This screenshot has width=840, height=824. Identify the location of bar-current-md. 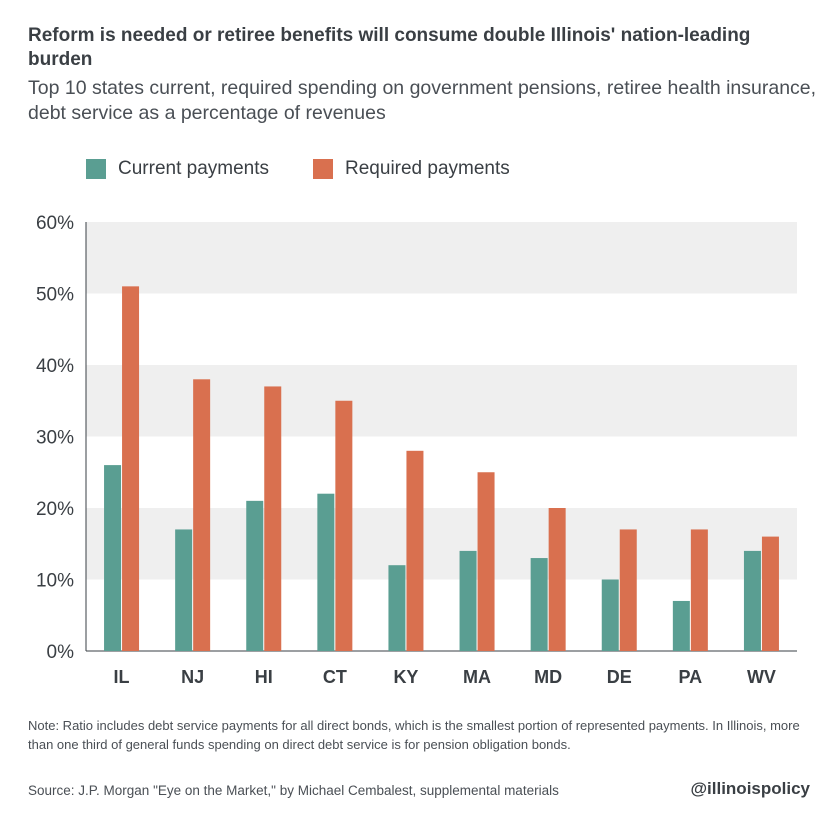
(539, 604).